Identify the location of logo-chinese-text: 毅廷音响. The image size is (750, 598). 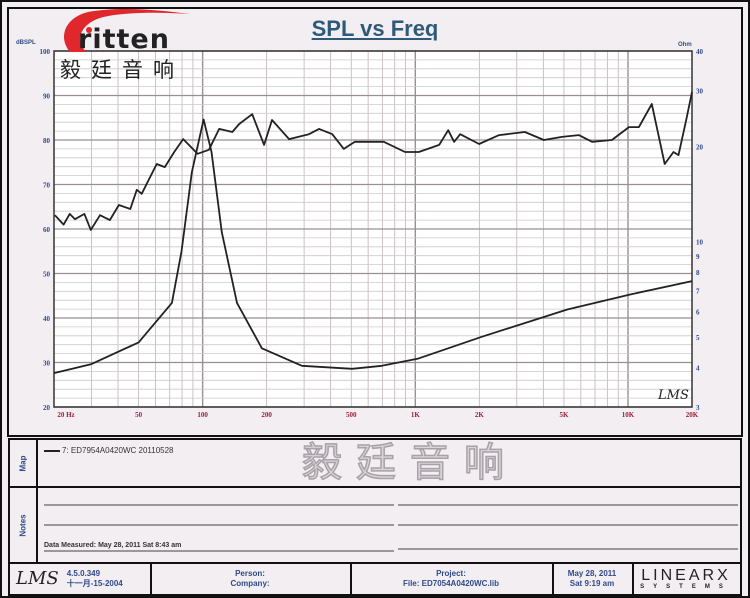
(122, 70).